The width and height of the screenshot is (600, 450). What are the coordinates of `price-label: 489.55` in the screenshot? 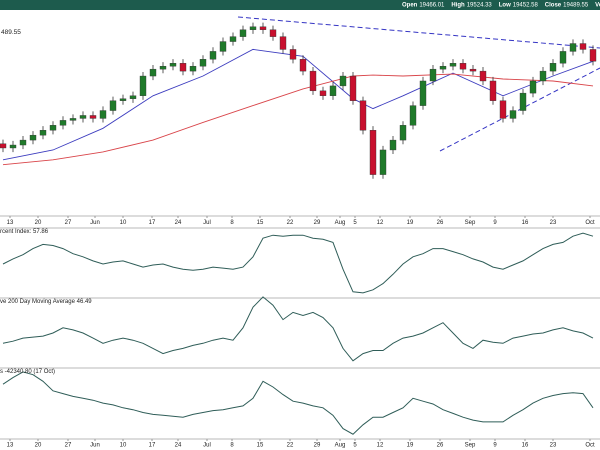 It's located at (11, 32).